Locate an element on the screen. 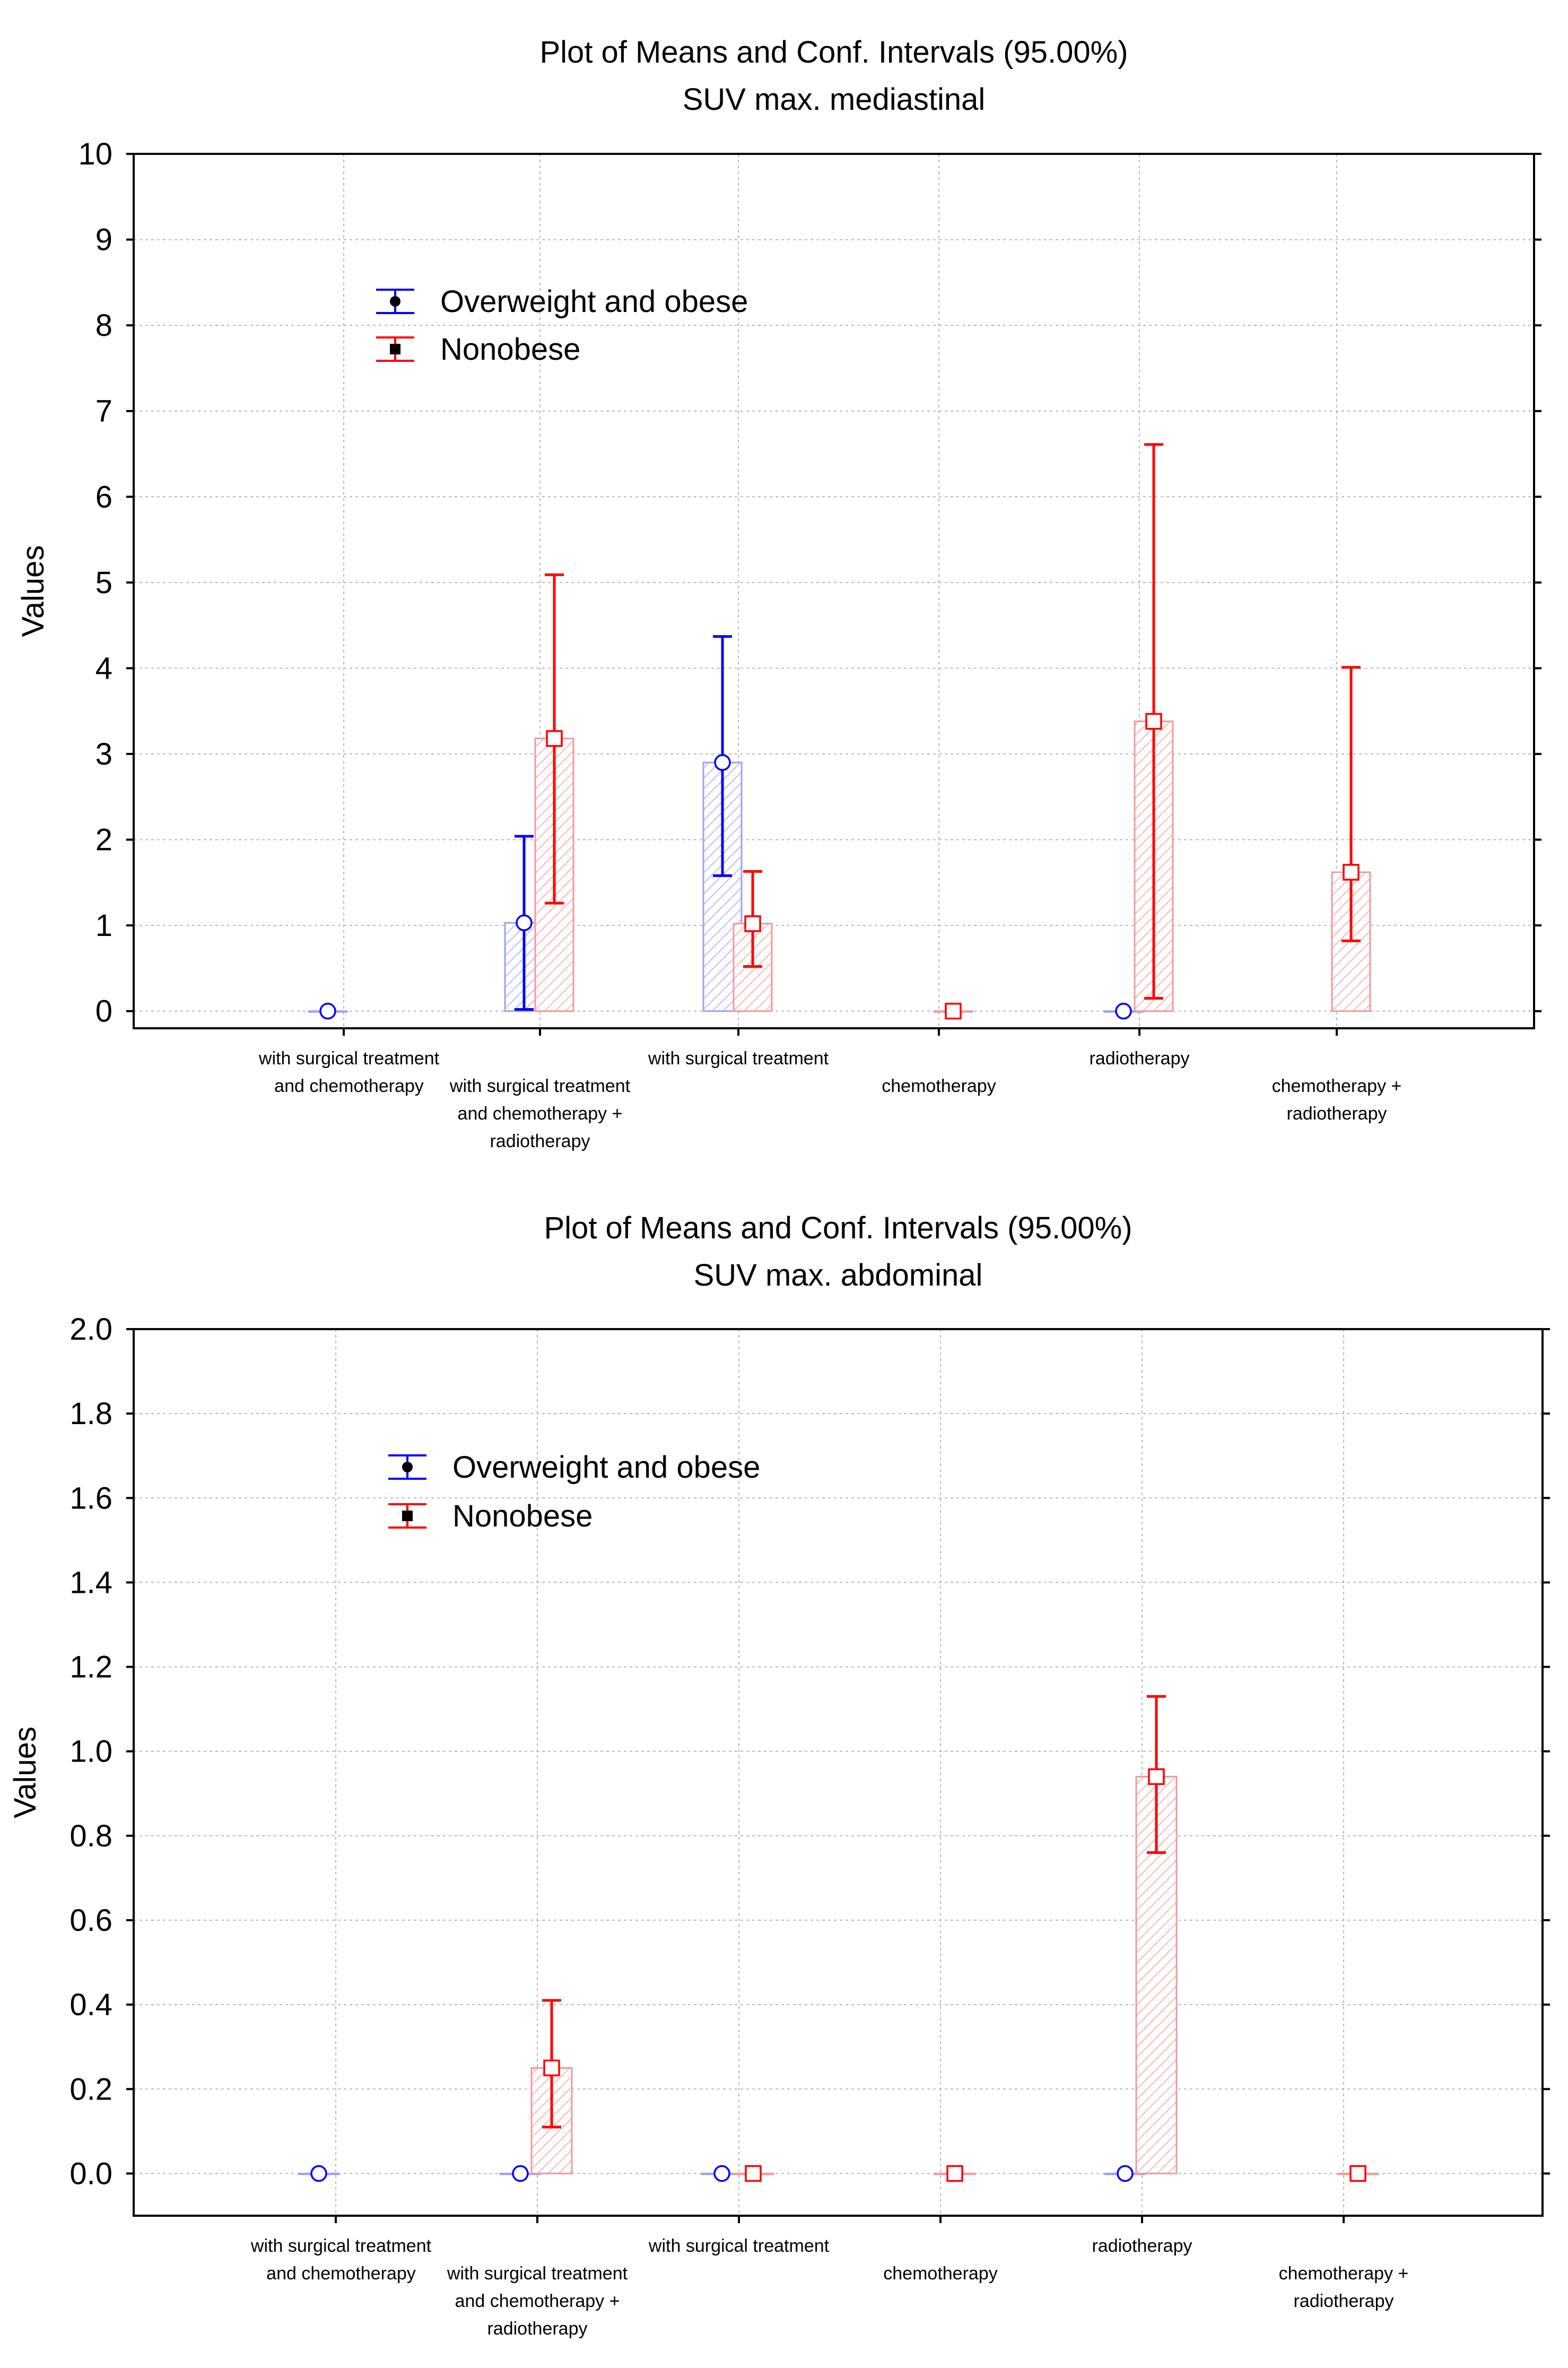  y-tick-label: 3 is located at coordinates (103, 754).